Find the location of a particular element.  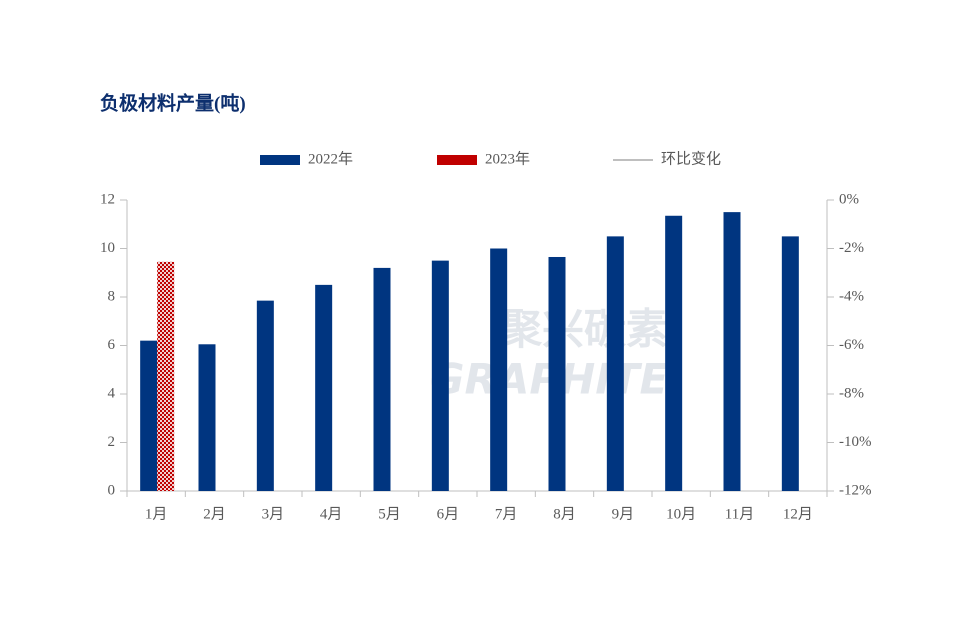

y2-tick-label: 0% is located at coordinates (849, 199).